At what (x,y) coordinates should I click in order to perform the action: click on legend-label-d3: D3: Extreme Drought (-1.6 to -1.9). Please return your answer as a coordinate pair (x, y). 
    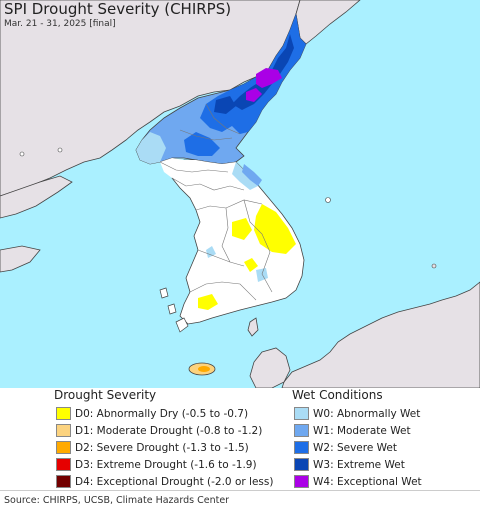
    Looking at the image, I should click on (166, 464).